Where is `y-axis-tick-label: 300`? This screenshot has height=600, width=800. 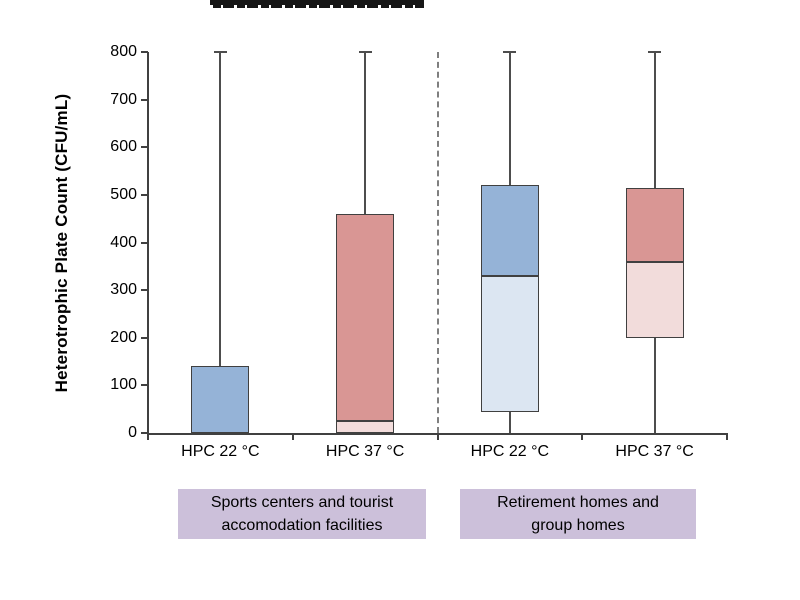
y-axis-tick-label: 300 is located at coordinates (123, 290).